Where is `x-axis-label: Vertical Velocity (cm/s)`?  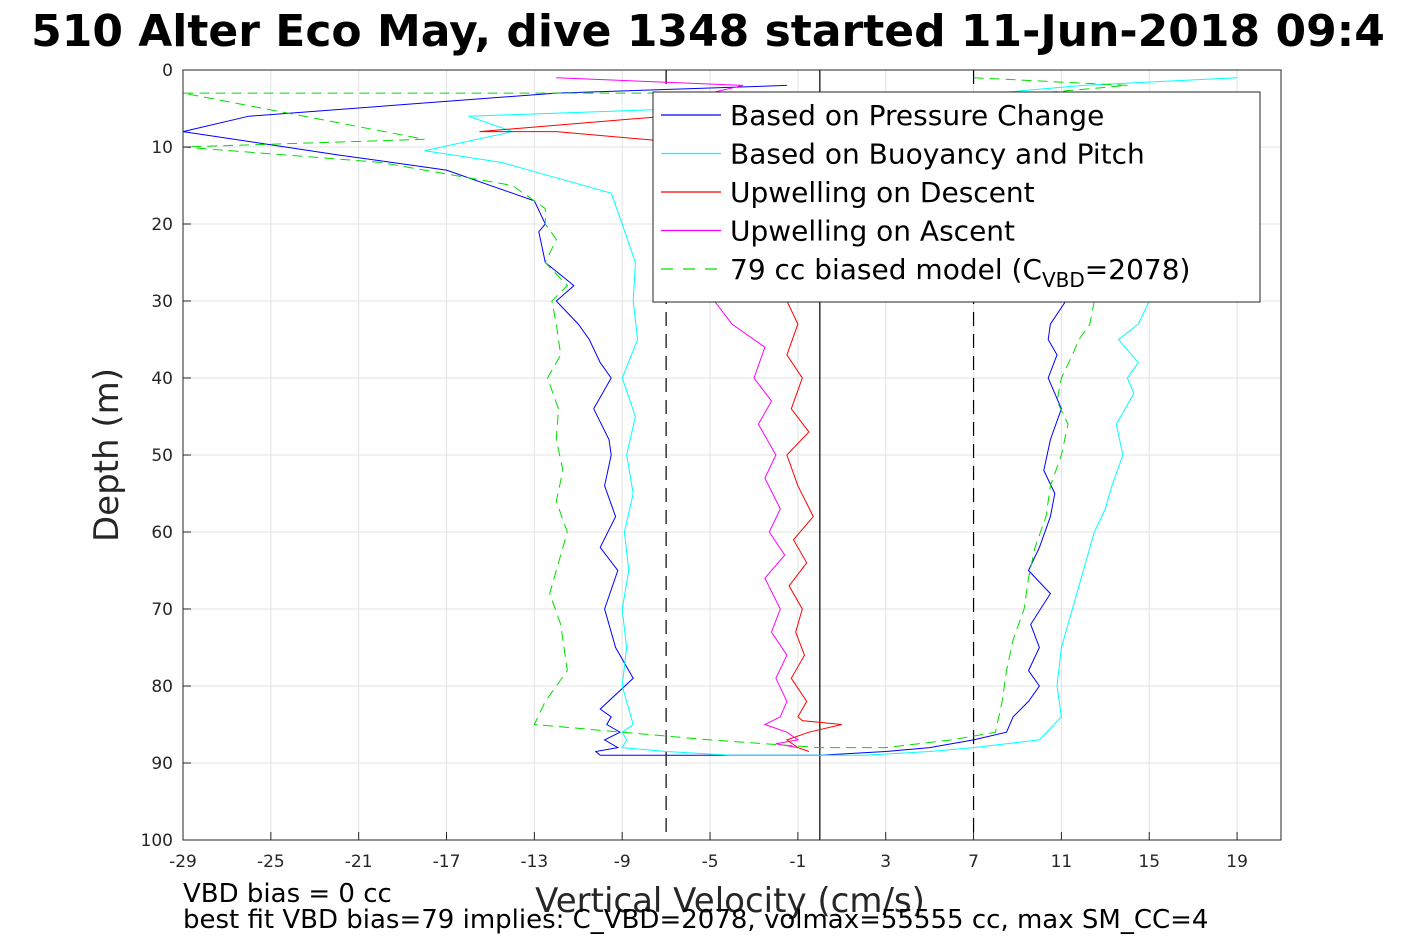 x-axis-label: Vertical Velocity (cm/s) is located at coordinates (730, 901).